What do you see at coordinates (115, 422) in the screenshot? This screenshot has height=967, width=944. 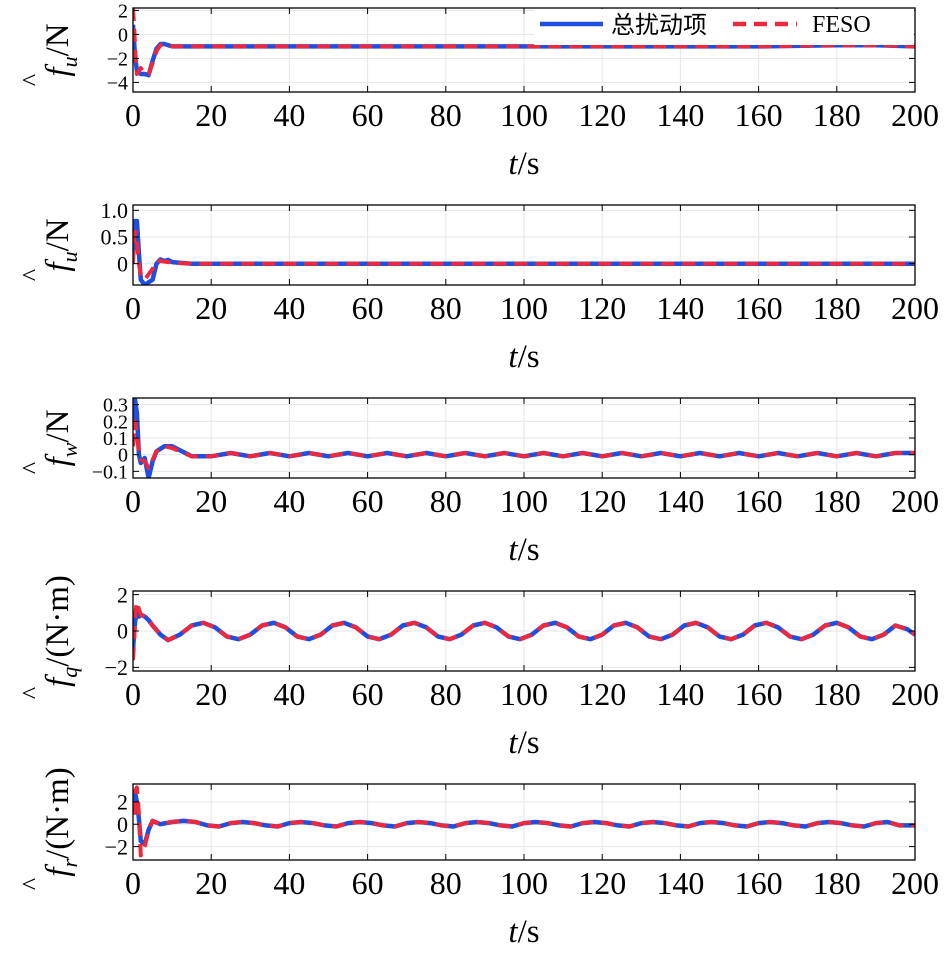 I see `y-tick-label: 0.2` at bounding box center [115, 422].